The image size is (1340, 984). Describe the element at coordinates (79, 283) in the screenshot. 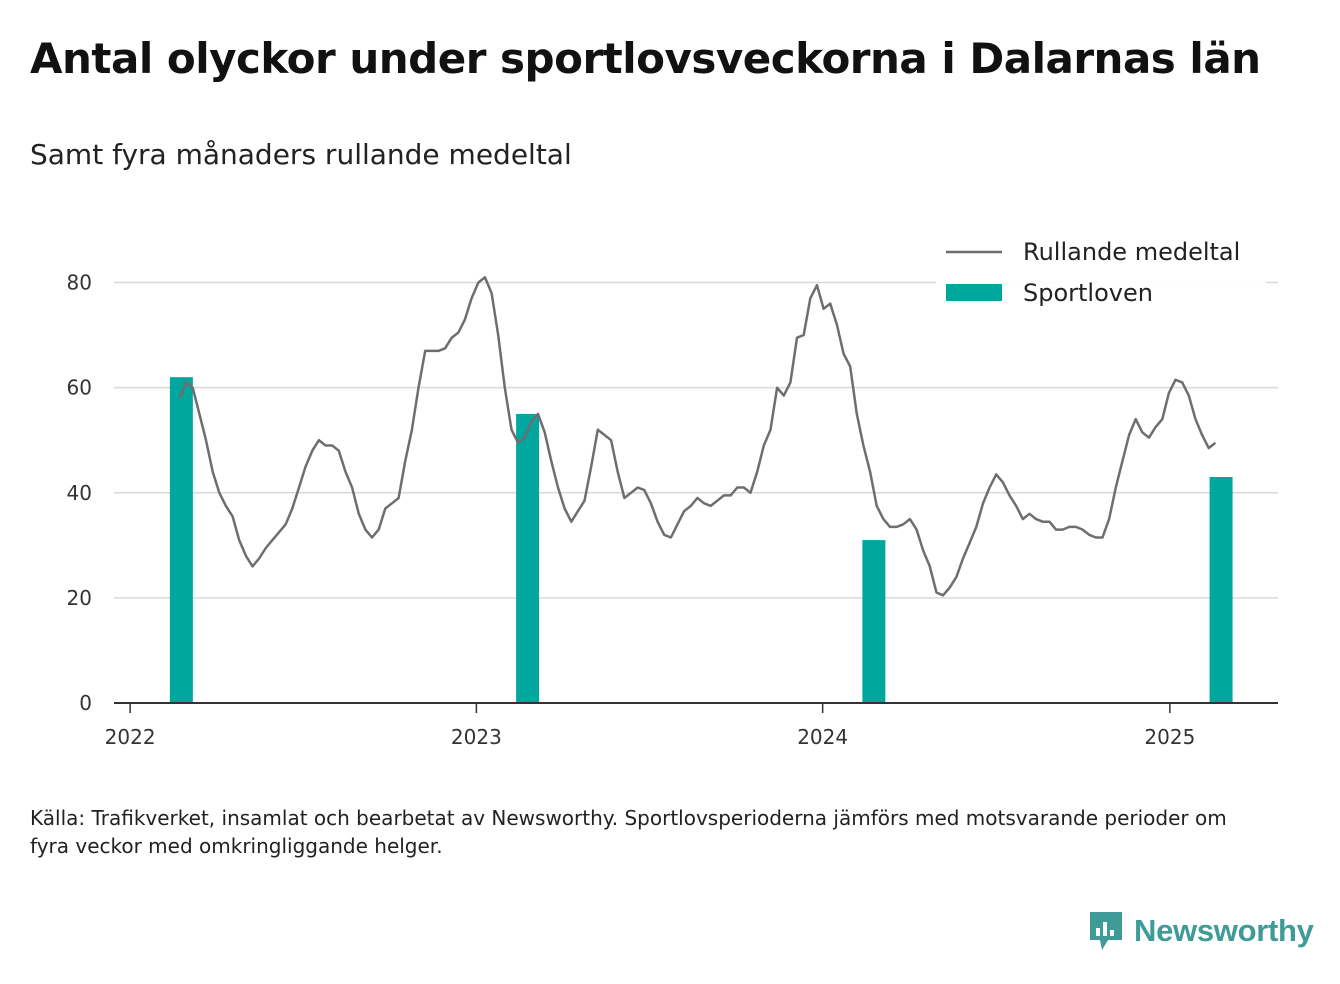

I see `y-tick-label: 80` at that location.